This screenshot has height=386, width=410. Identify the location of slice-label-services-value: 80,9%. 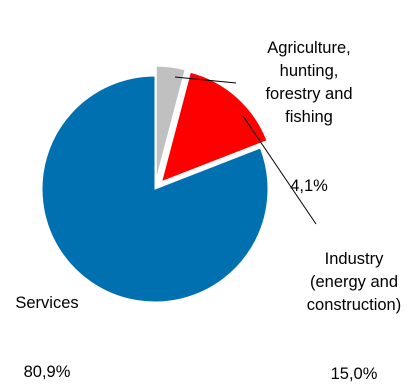
(47, 372).